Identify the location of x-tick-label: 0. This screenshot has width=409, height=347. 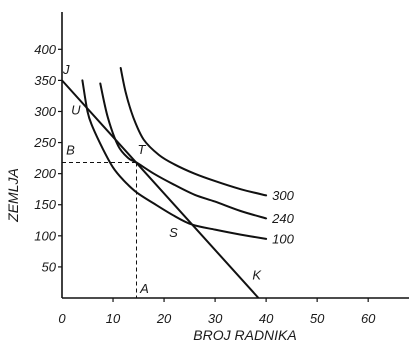
(62, 318).